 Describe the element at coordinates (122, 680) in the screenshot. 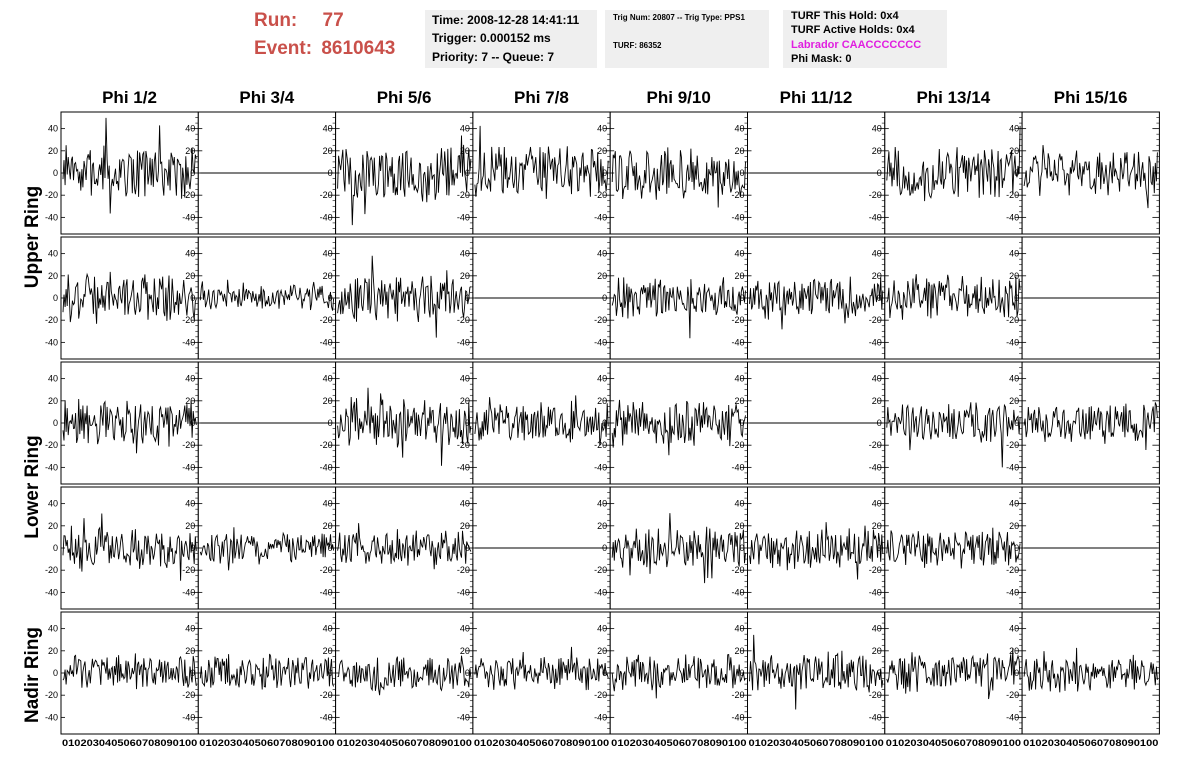

I see `waveform-panel: -40 -20 0 20 40 0102030405060708090100` at that location.